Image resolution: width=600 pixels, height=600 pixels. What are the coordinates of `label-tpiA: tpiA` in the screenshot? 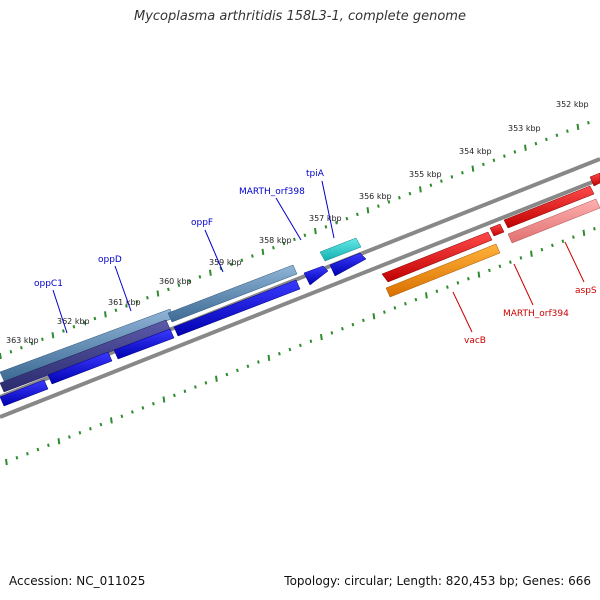 It's located at (315, 174).